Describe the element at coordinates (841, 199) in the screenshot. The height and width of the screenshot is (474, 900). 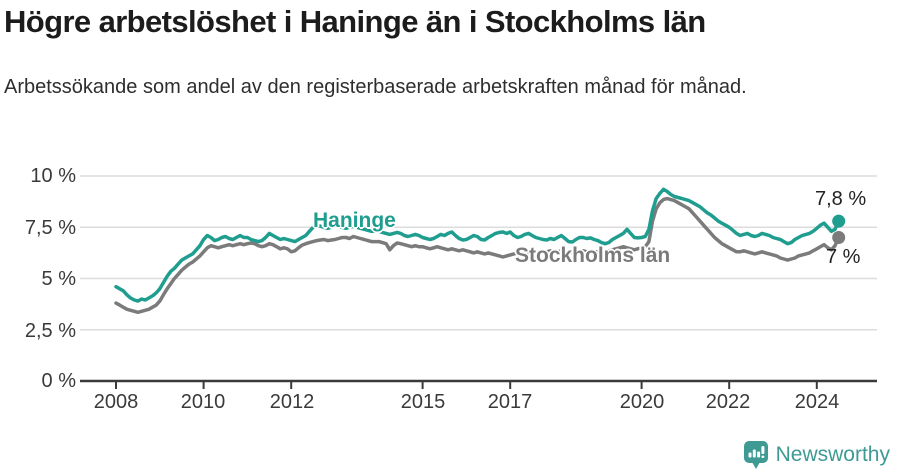
I see `end-value-label-haninge: 7,8 %` at that location.